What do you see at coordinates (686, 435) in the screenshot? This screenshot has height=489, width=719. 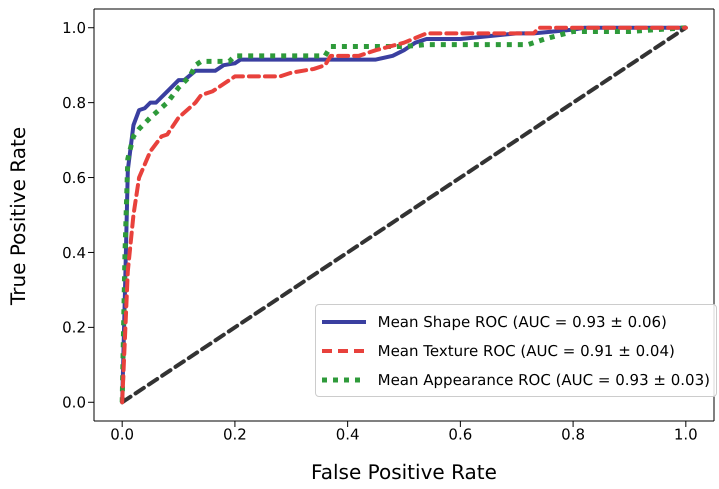 I see `x-tick-label: 1.0` at bounding box center [686, 435].